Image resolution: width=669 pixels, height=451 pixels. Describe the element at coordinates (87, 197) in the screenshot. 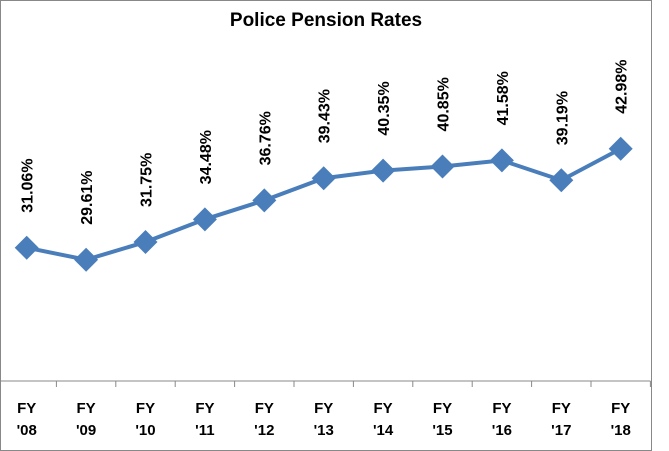

I see `data-label: 29.61%` at that location.